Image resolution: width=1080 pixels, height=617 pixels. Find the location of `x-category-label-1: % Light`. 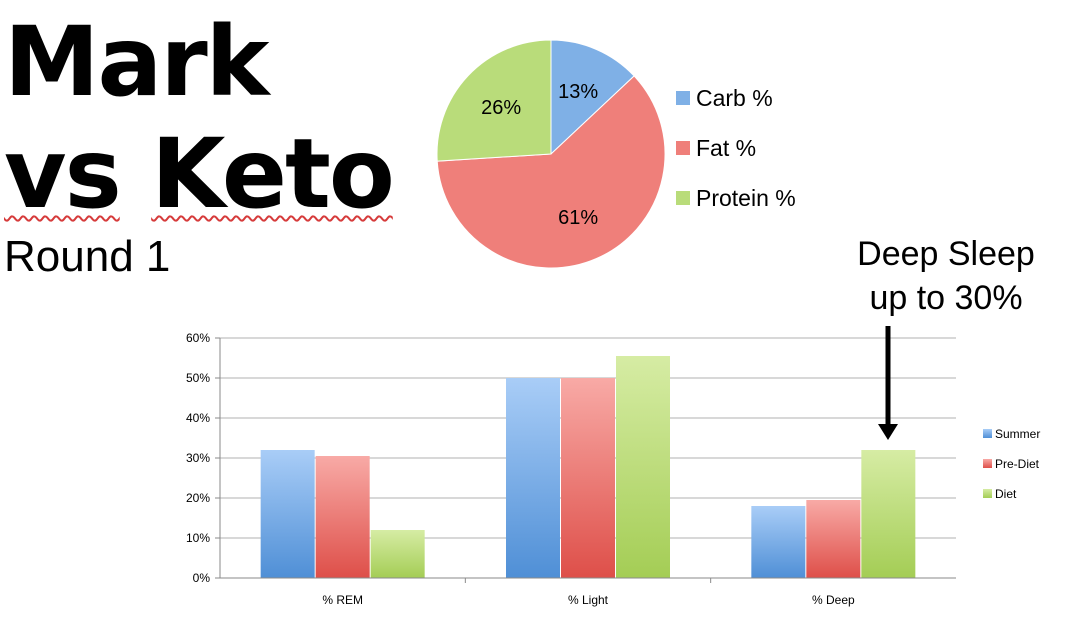

x-category-label-1: % Light is located at coordinates (588, 600).